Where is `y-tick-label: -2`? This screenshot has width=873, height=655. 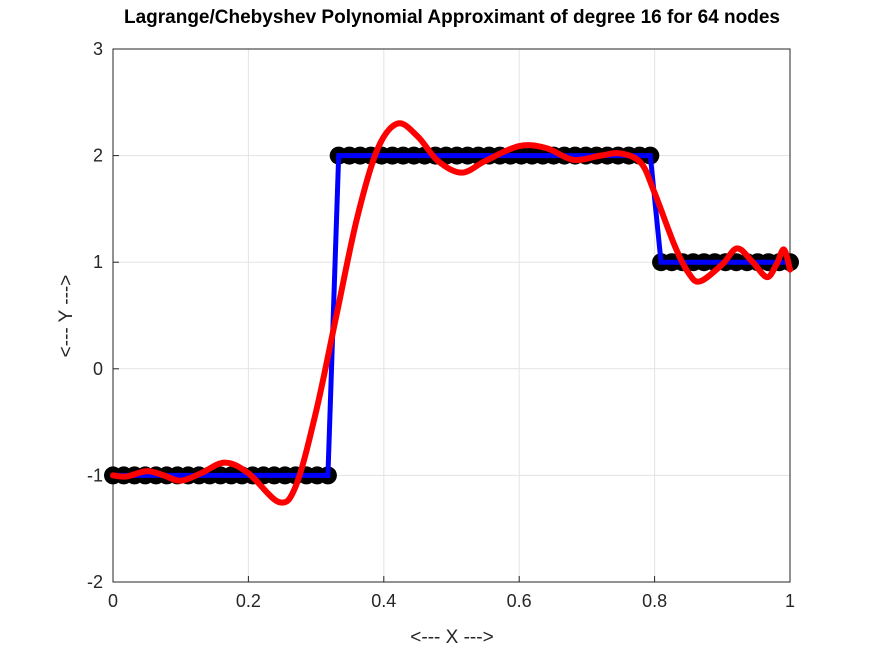 y-tick-label: -2 is located at coordinates (95, 582).